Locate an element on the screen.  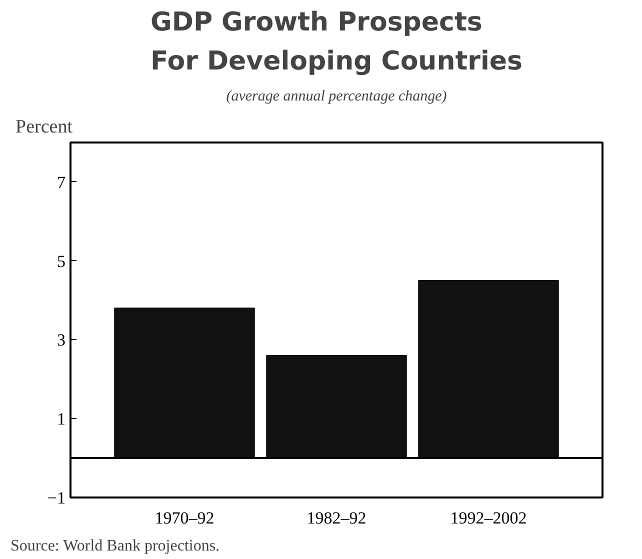
y-tick-label: −1 is located at coordinates (56, 498).